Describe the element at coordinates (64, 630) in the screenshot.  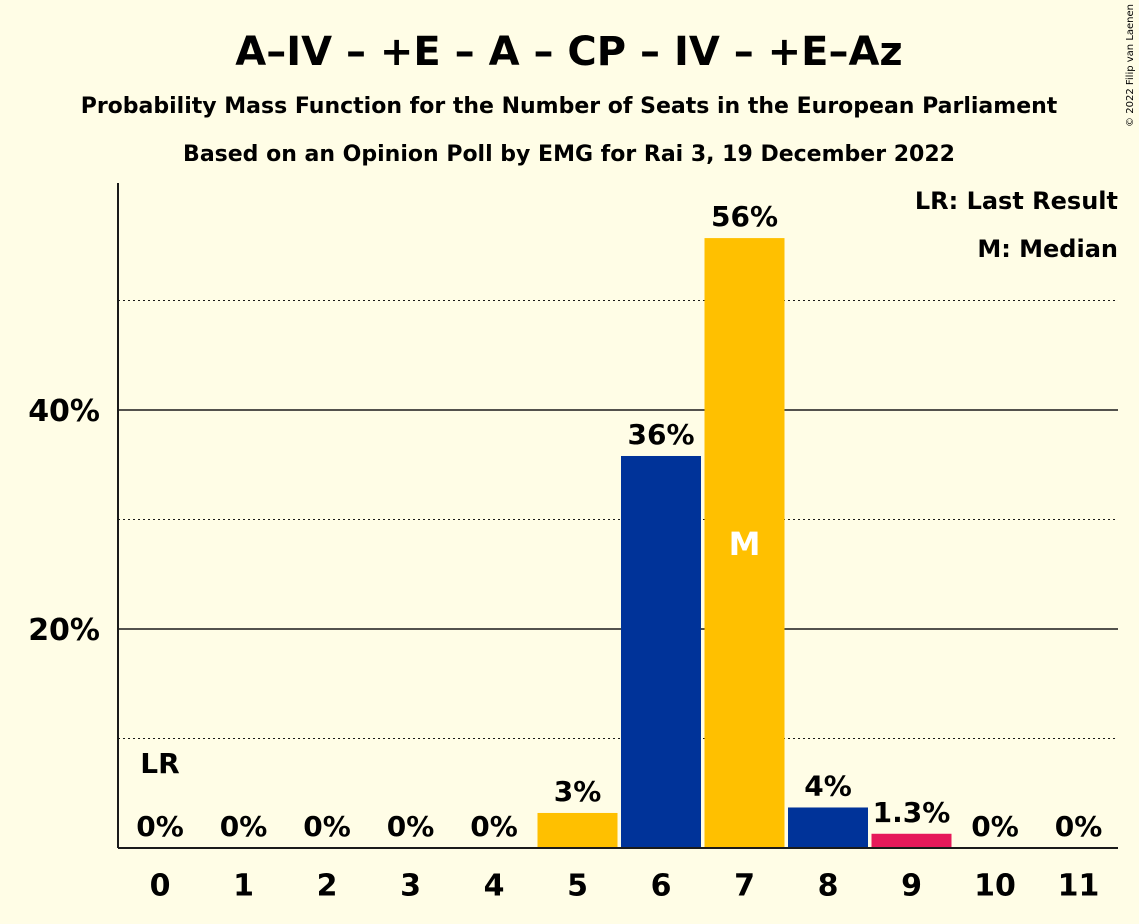
I see `y-tick-label: 20%` at that location.